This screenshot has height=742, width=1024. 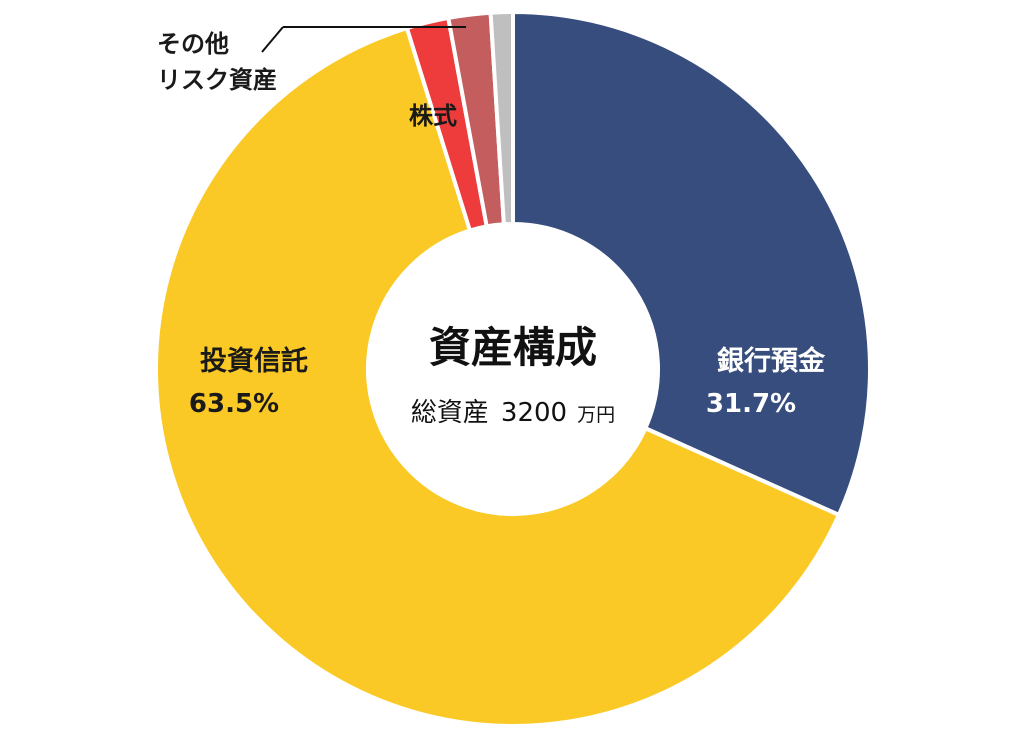 What do you see at coordinates (217, 80) in the screenshot?
I see `callout-other-line2: リスク資産` at bounding box center [217, 80].